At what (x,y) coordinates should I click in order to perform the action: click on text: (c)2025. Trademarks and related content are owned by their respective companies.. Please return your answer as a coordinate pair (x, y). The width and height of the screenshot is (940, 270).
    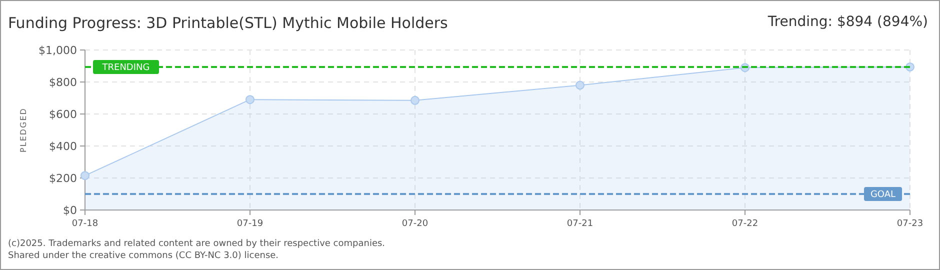
    Looking at the image, I should click on (197, 244).